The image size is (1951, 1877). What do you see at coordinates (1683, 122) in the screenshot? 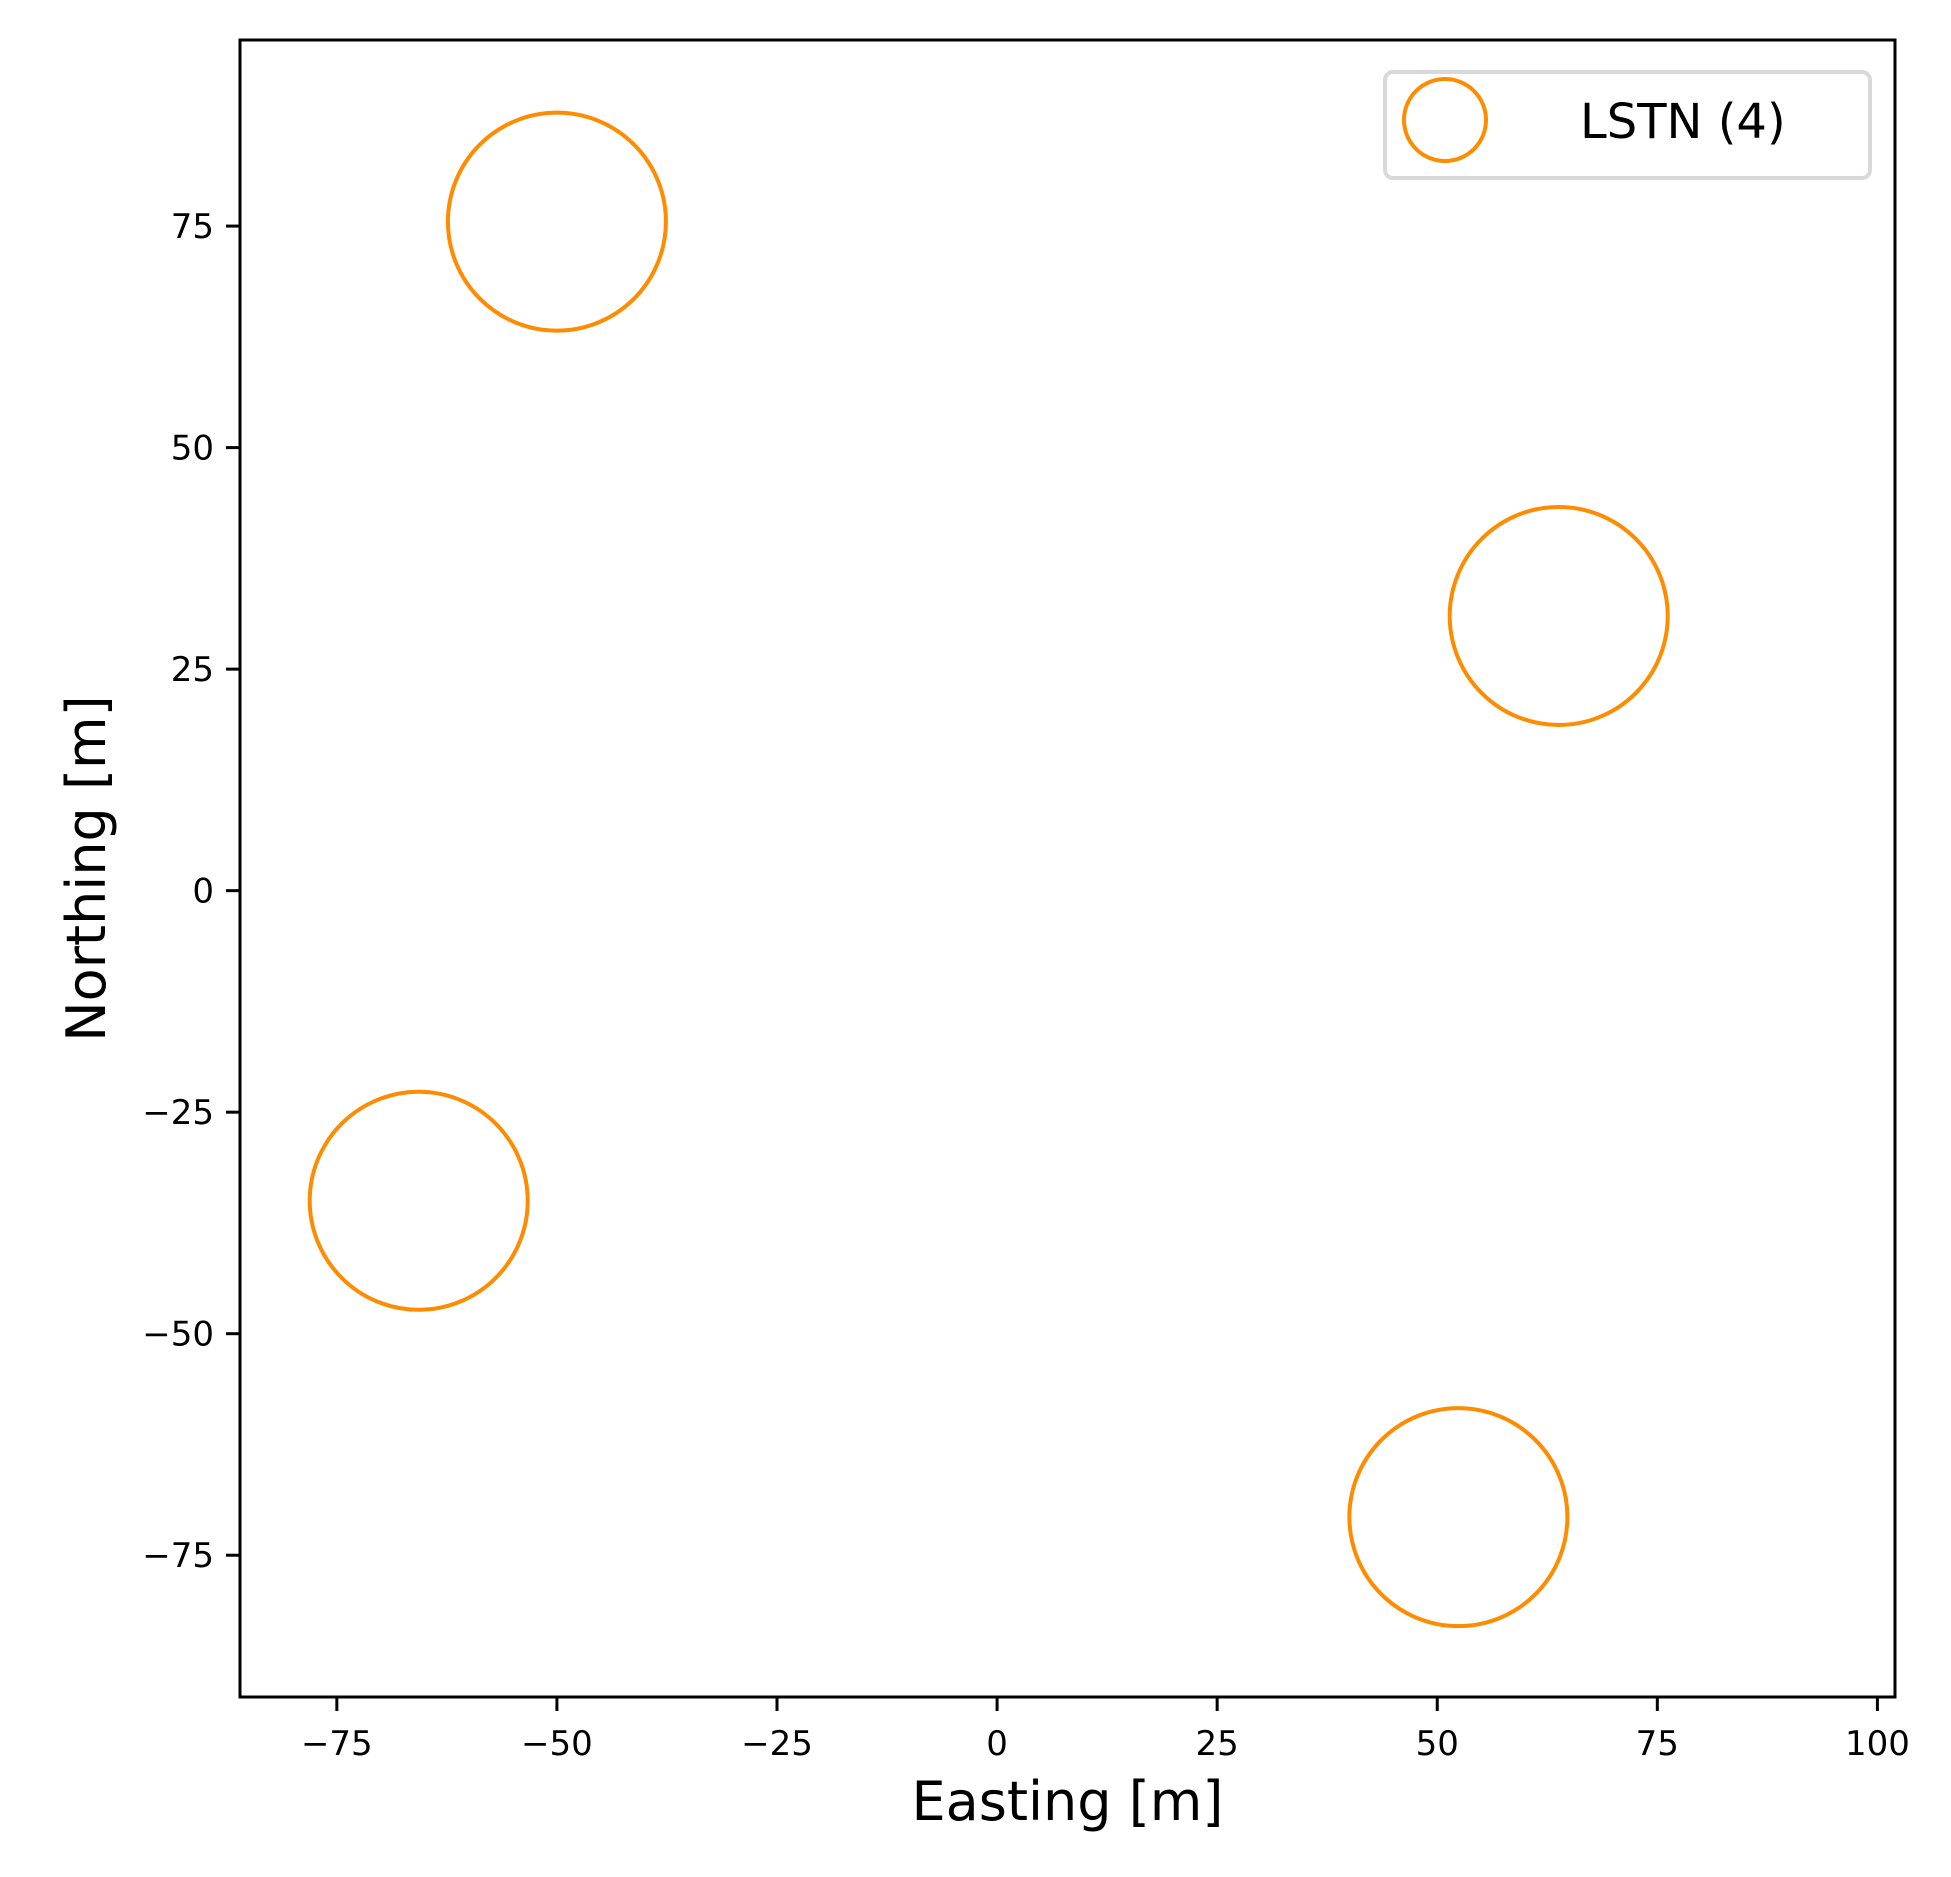
I see `legend-entry-label: LSTN (4)` at bounding box center [1683, 122].